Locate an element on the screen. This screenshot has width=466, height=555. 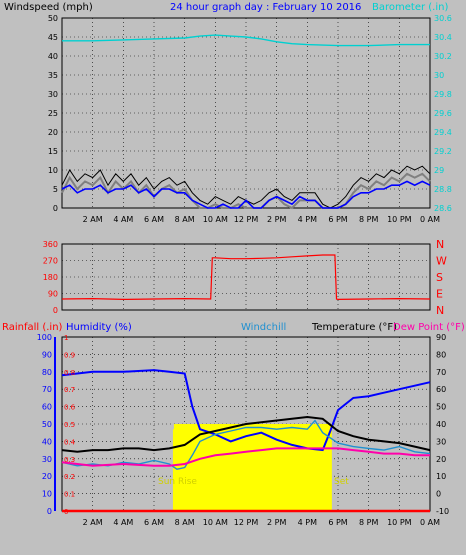
direction-tick-2: 180 is located at coordinates (50, 277).